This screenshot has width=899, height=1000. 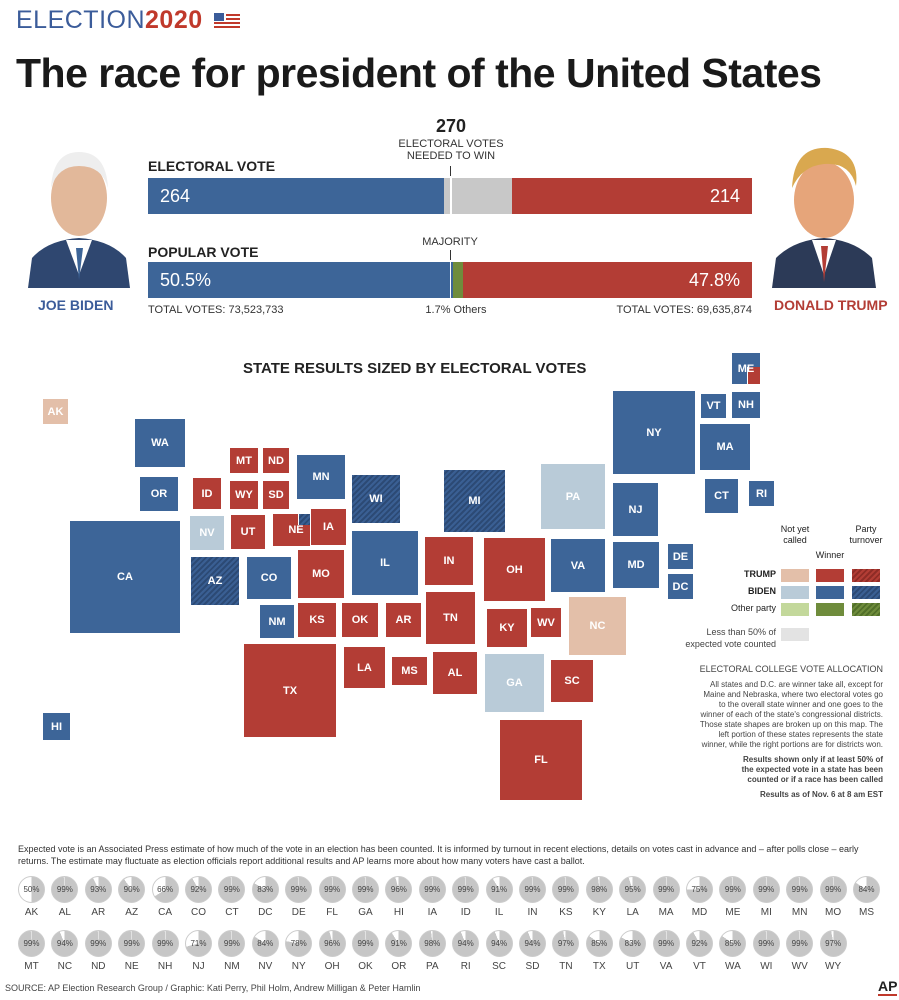 I want to click on threshold-note-1: ELECTORAL VOTES, so click(x=451, y=144).